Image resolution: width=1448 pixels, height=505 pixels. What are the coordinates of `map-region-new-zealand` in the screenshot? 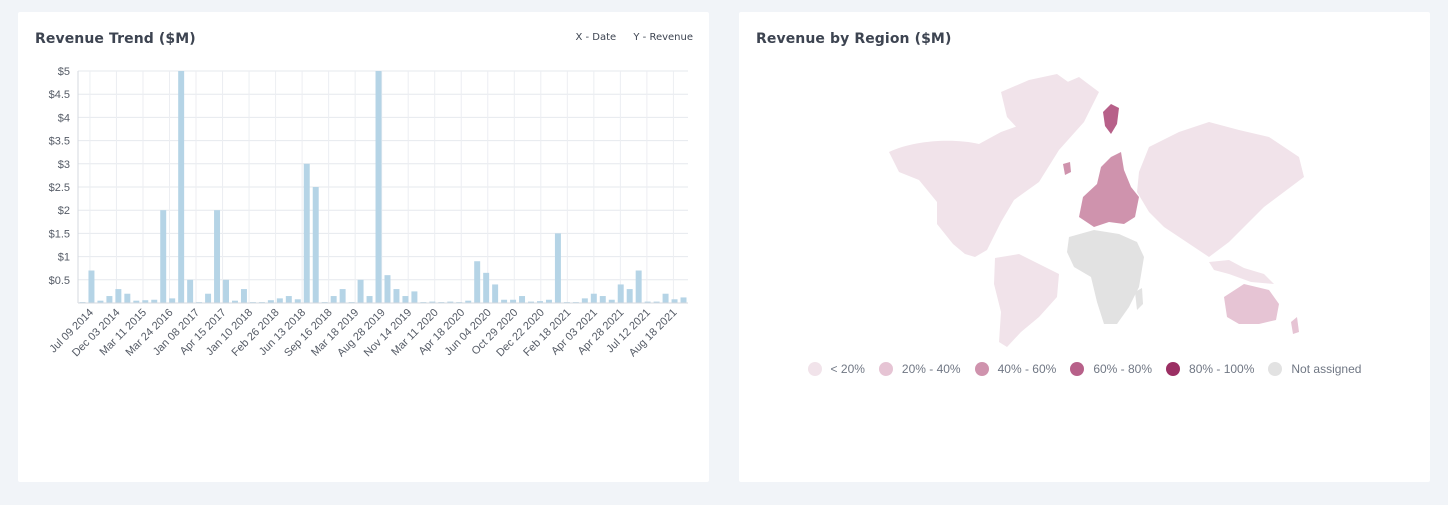 It's located at (1295, 325).